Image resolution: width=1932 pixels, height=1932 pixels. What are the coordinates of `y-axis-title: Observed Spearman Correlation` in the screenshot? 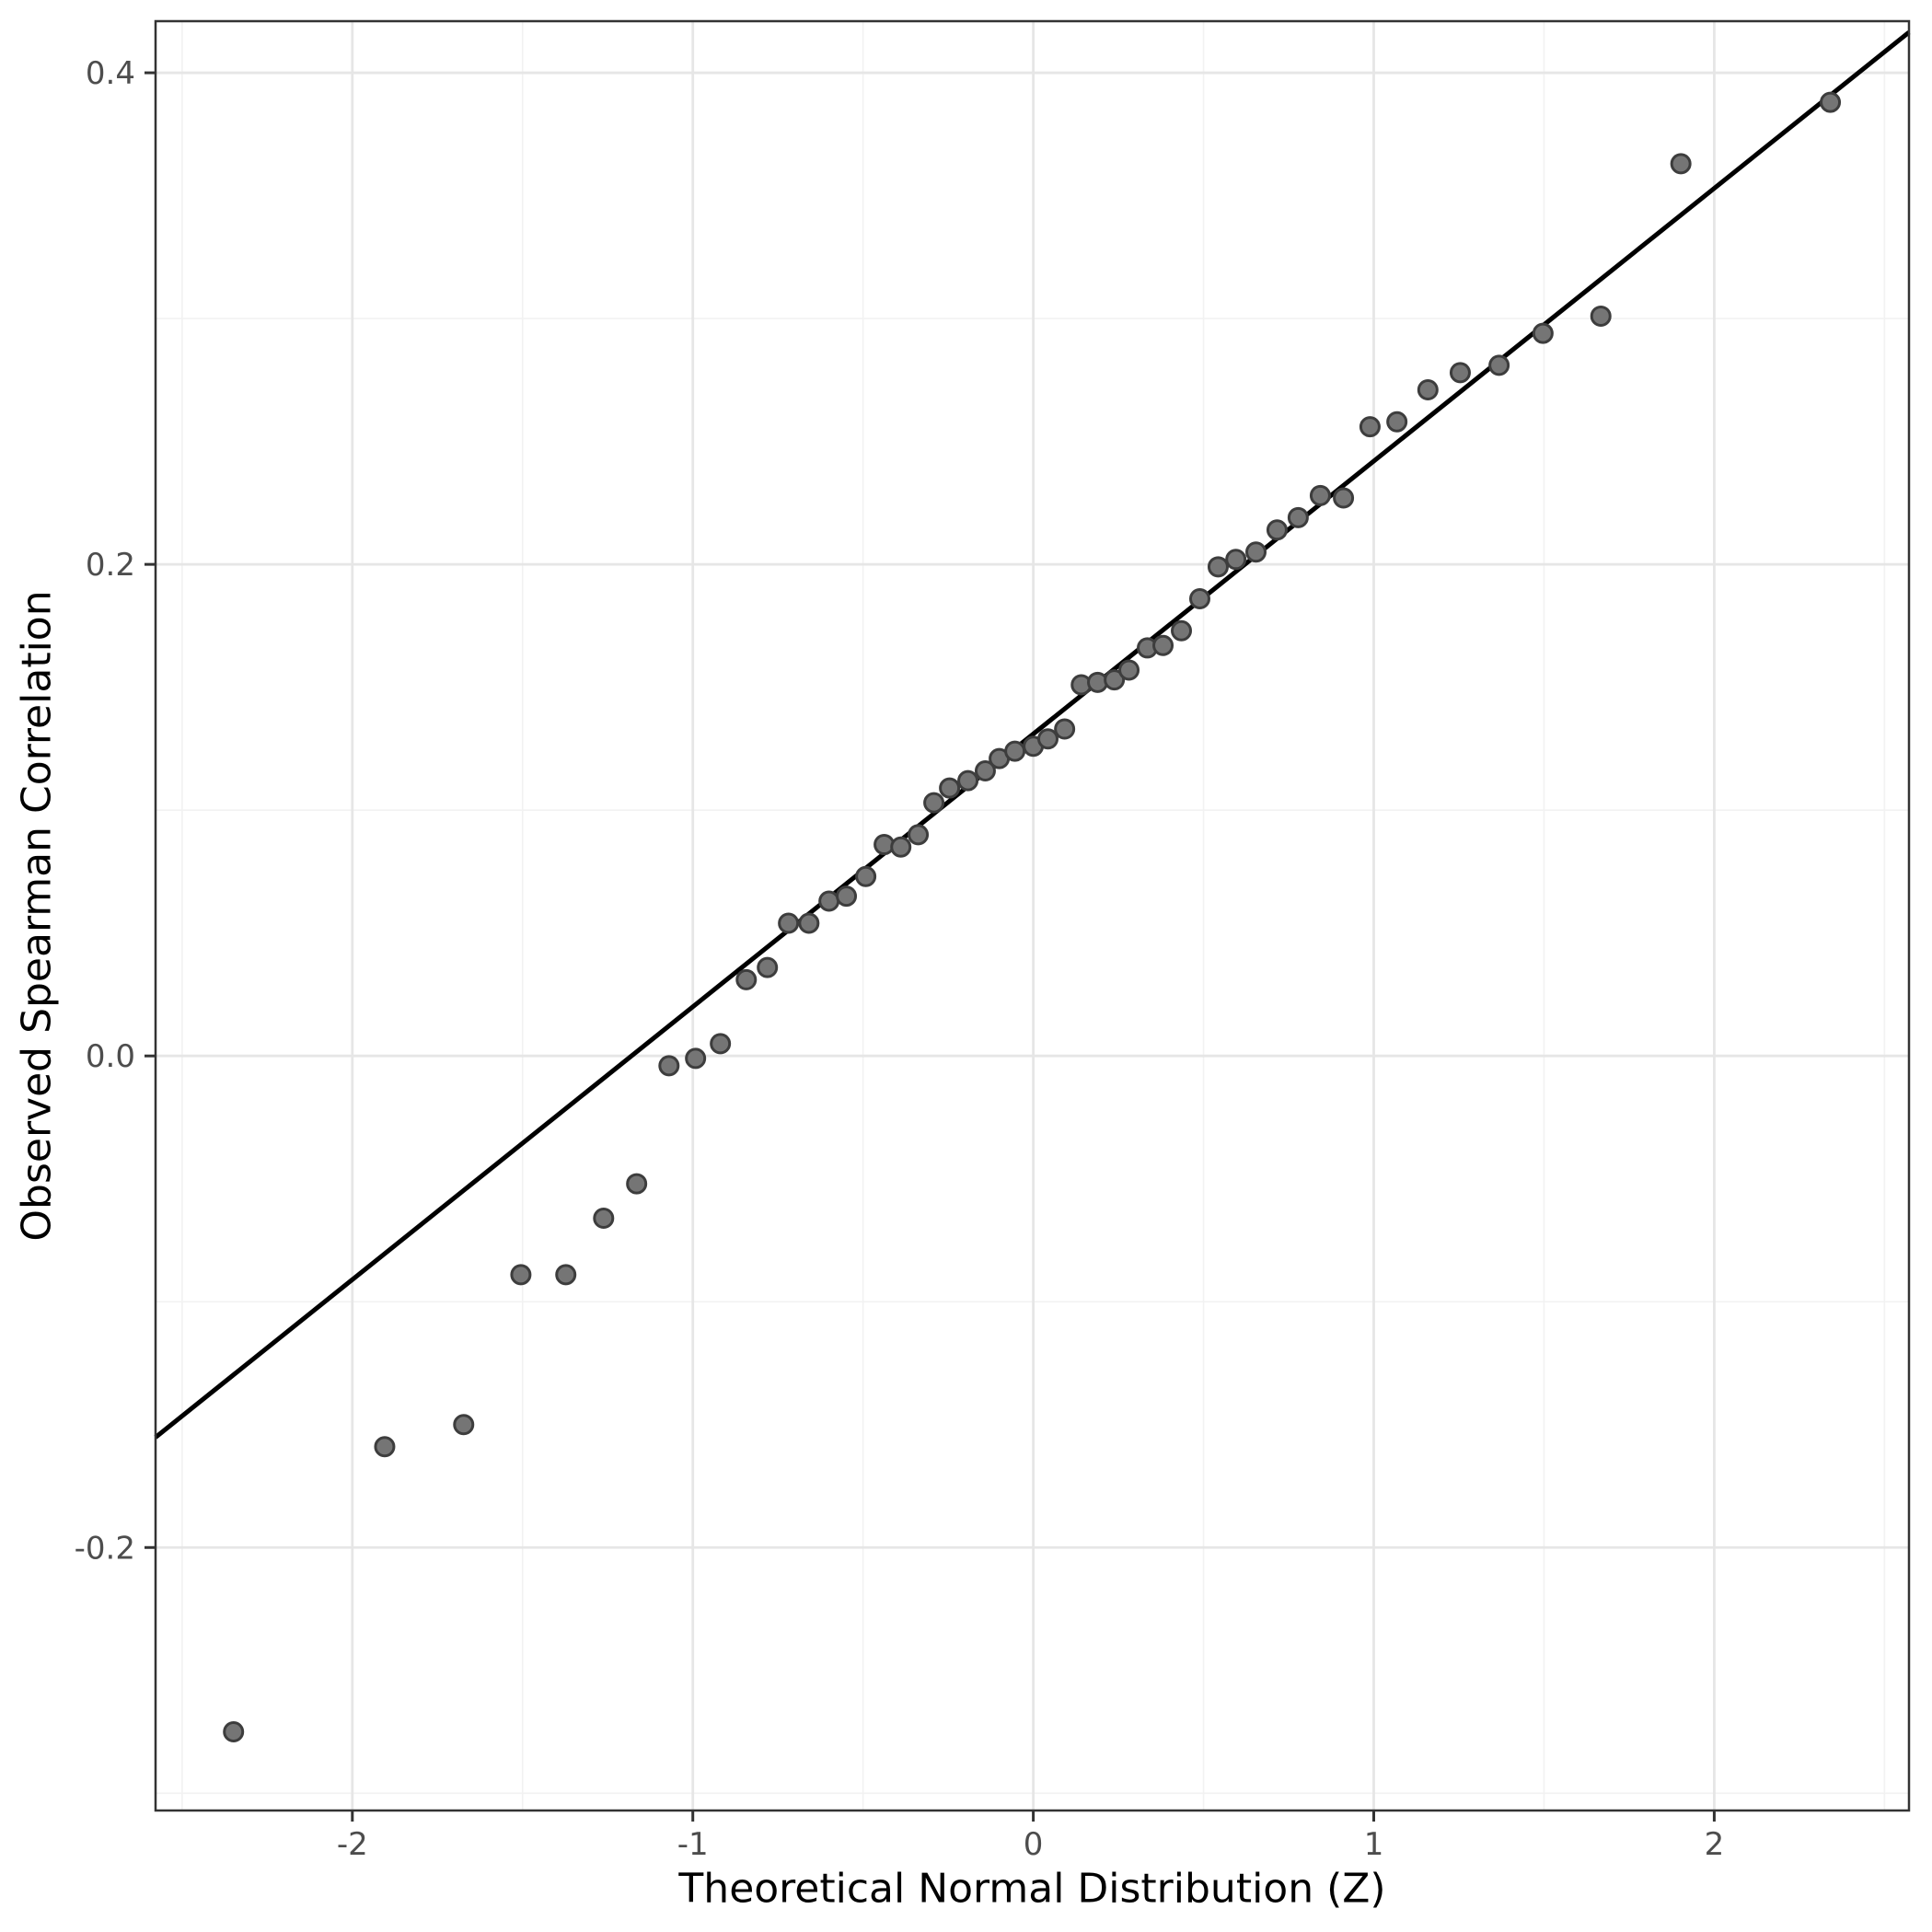 It's located at (37, 916).